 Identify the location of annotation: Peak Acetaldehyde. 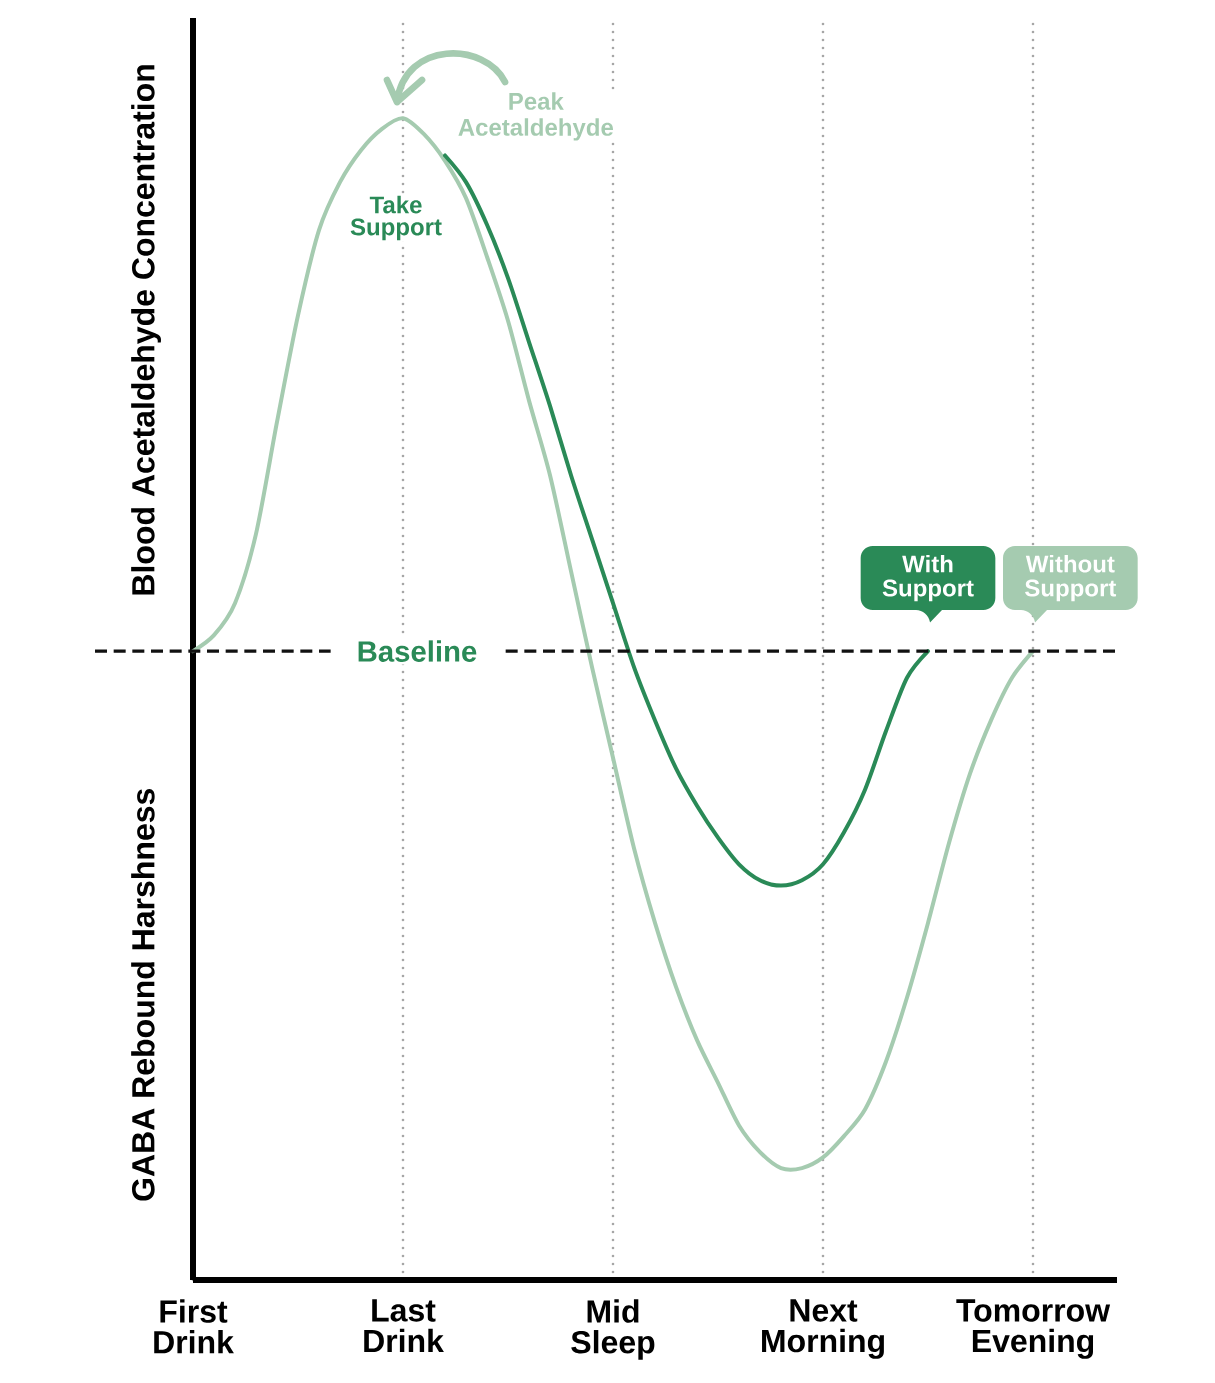
(536, 116).